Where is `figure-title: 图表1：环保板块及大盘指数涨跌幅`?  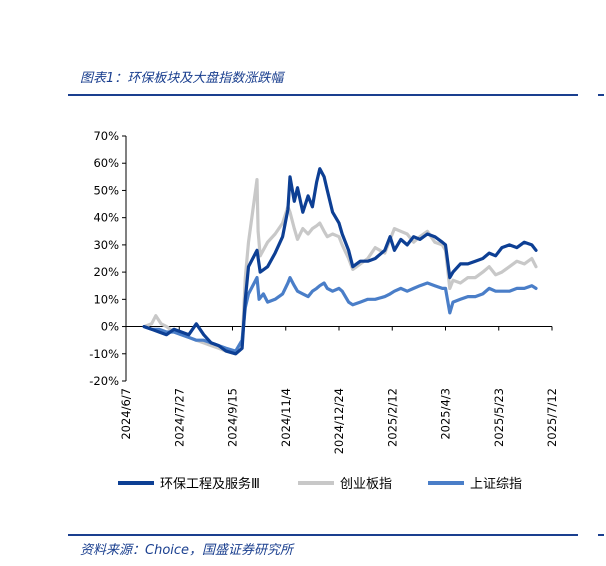 figure-title: 图表1：环保板块及大盘指数涨跌幅 is located at coordinates (182, 78).